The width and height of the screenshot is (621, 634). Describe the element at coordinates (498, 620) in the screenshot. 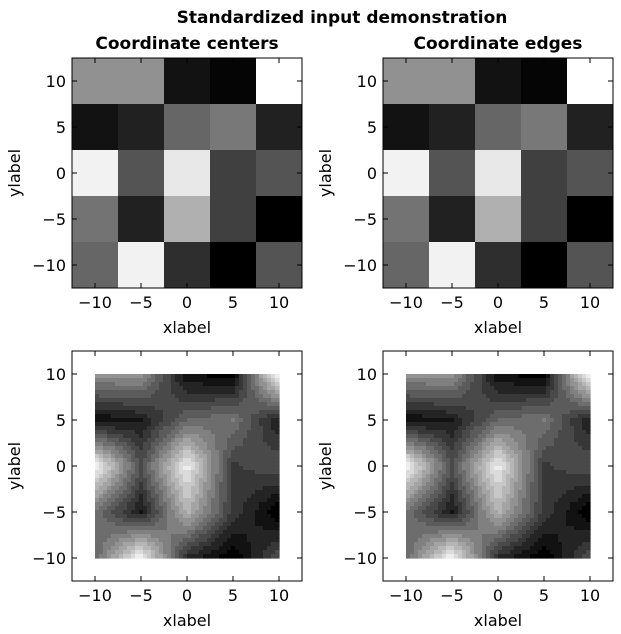

I see `x-axis-label: xlabel` at that location.